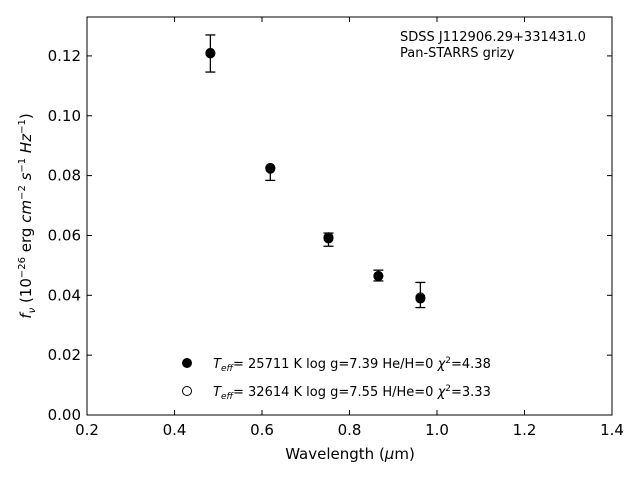 This screenshot has width=640, height=480. Describe the element at coordinates (437, 430) in the screenshot. I see `x-tick-label: 1.0` at that location.